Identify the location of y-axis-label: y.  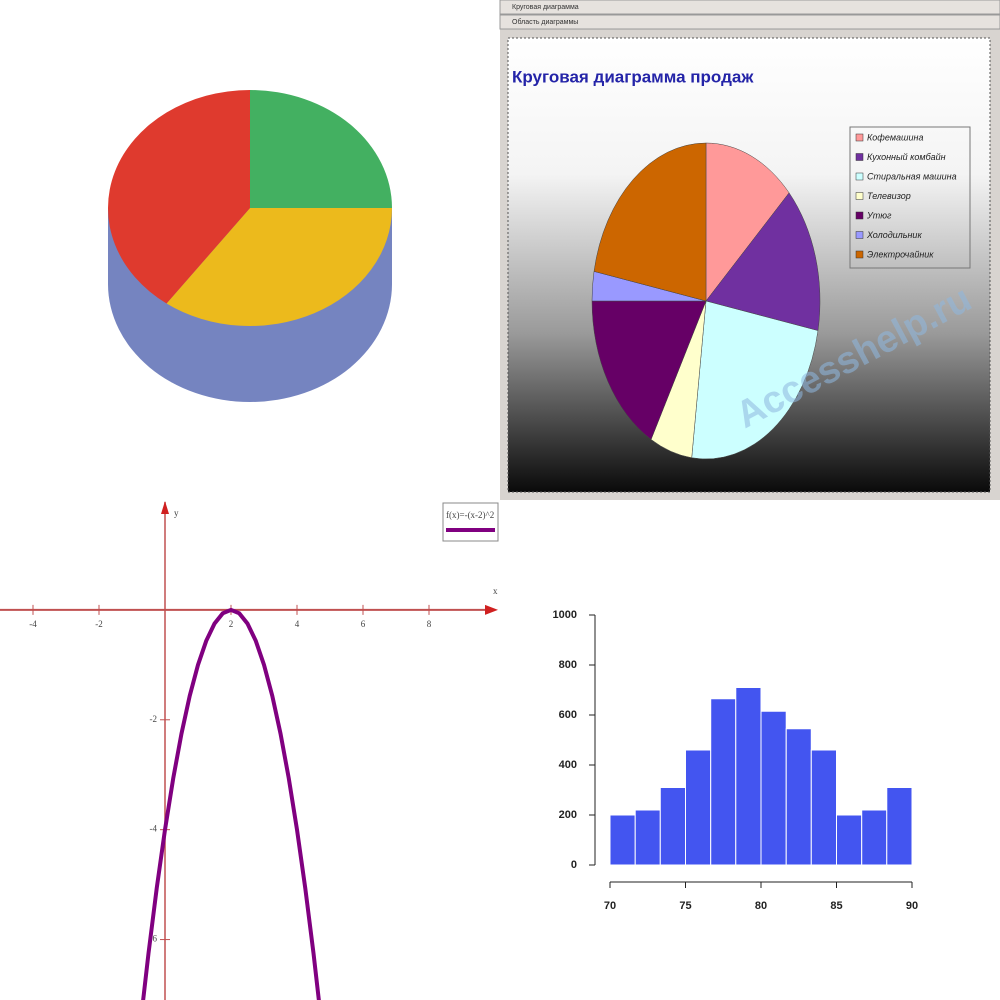
(176, 513).